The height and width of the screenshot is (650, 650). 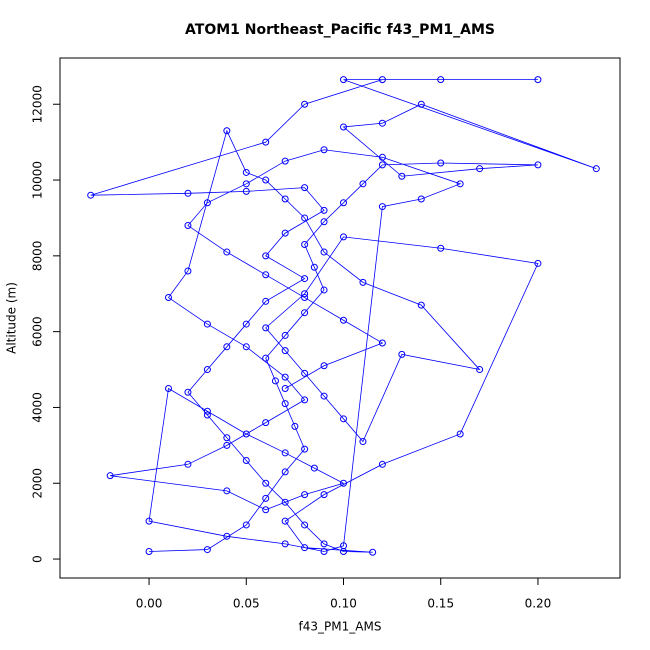 I want to click on x-tick-label: 0.05, so click(x=246, y=604).